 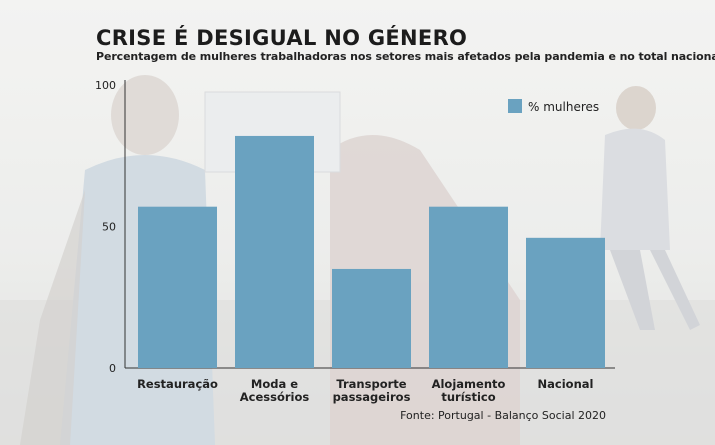 I want to click on category-label: Alojamento turístico, so click(x=469, y=390).